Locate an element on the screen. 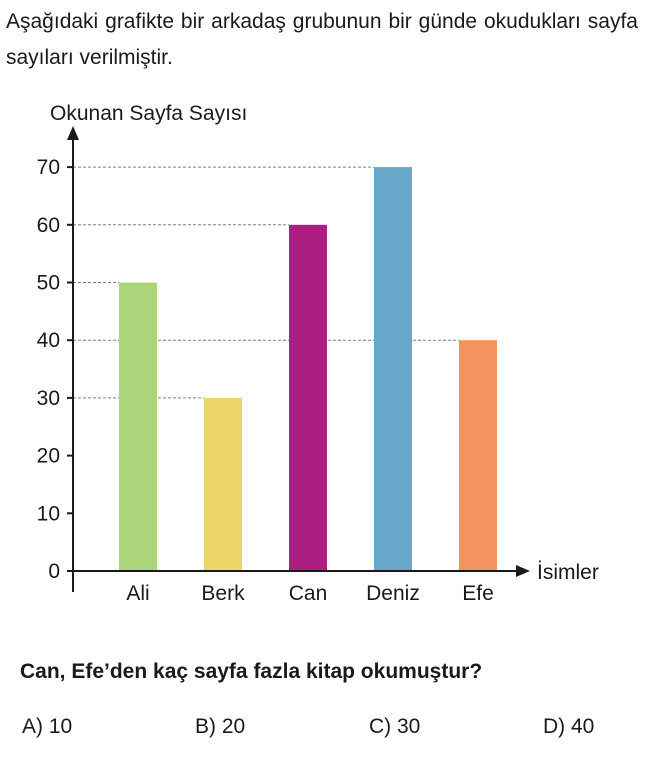 This screenshot has width=647, height=768. y-tick-label-20: 20 is located at coordinates (48, 456).